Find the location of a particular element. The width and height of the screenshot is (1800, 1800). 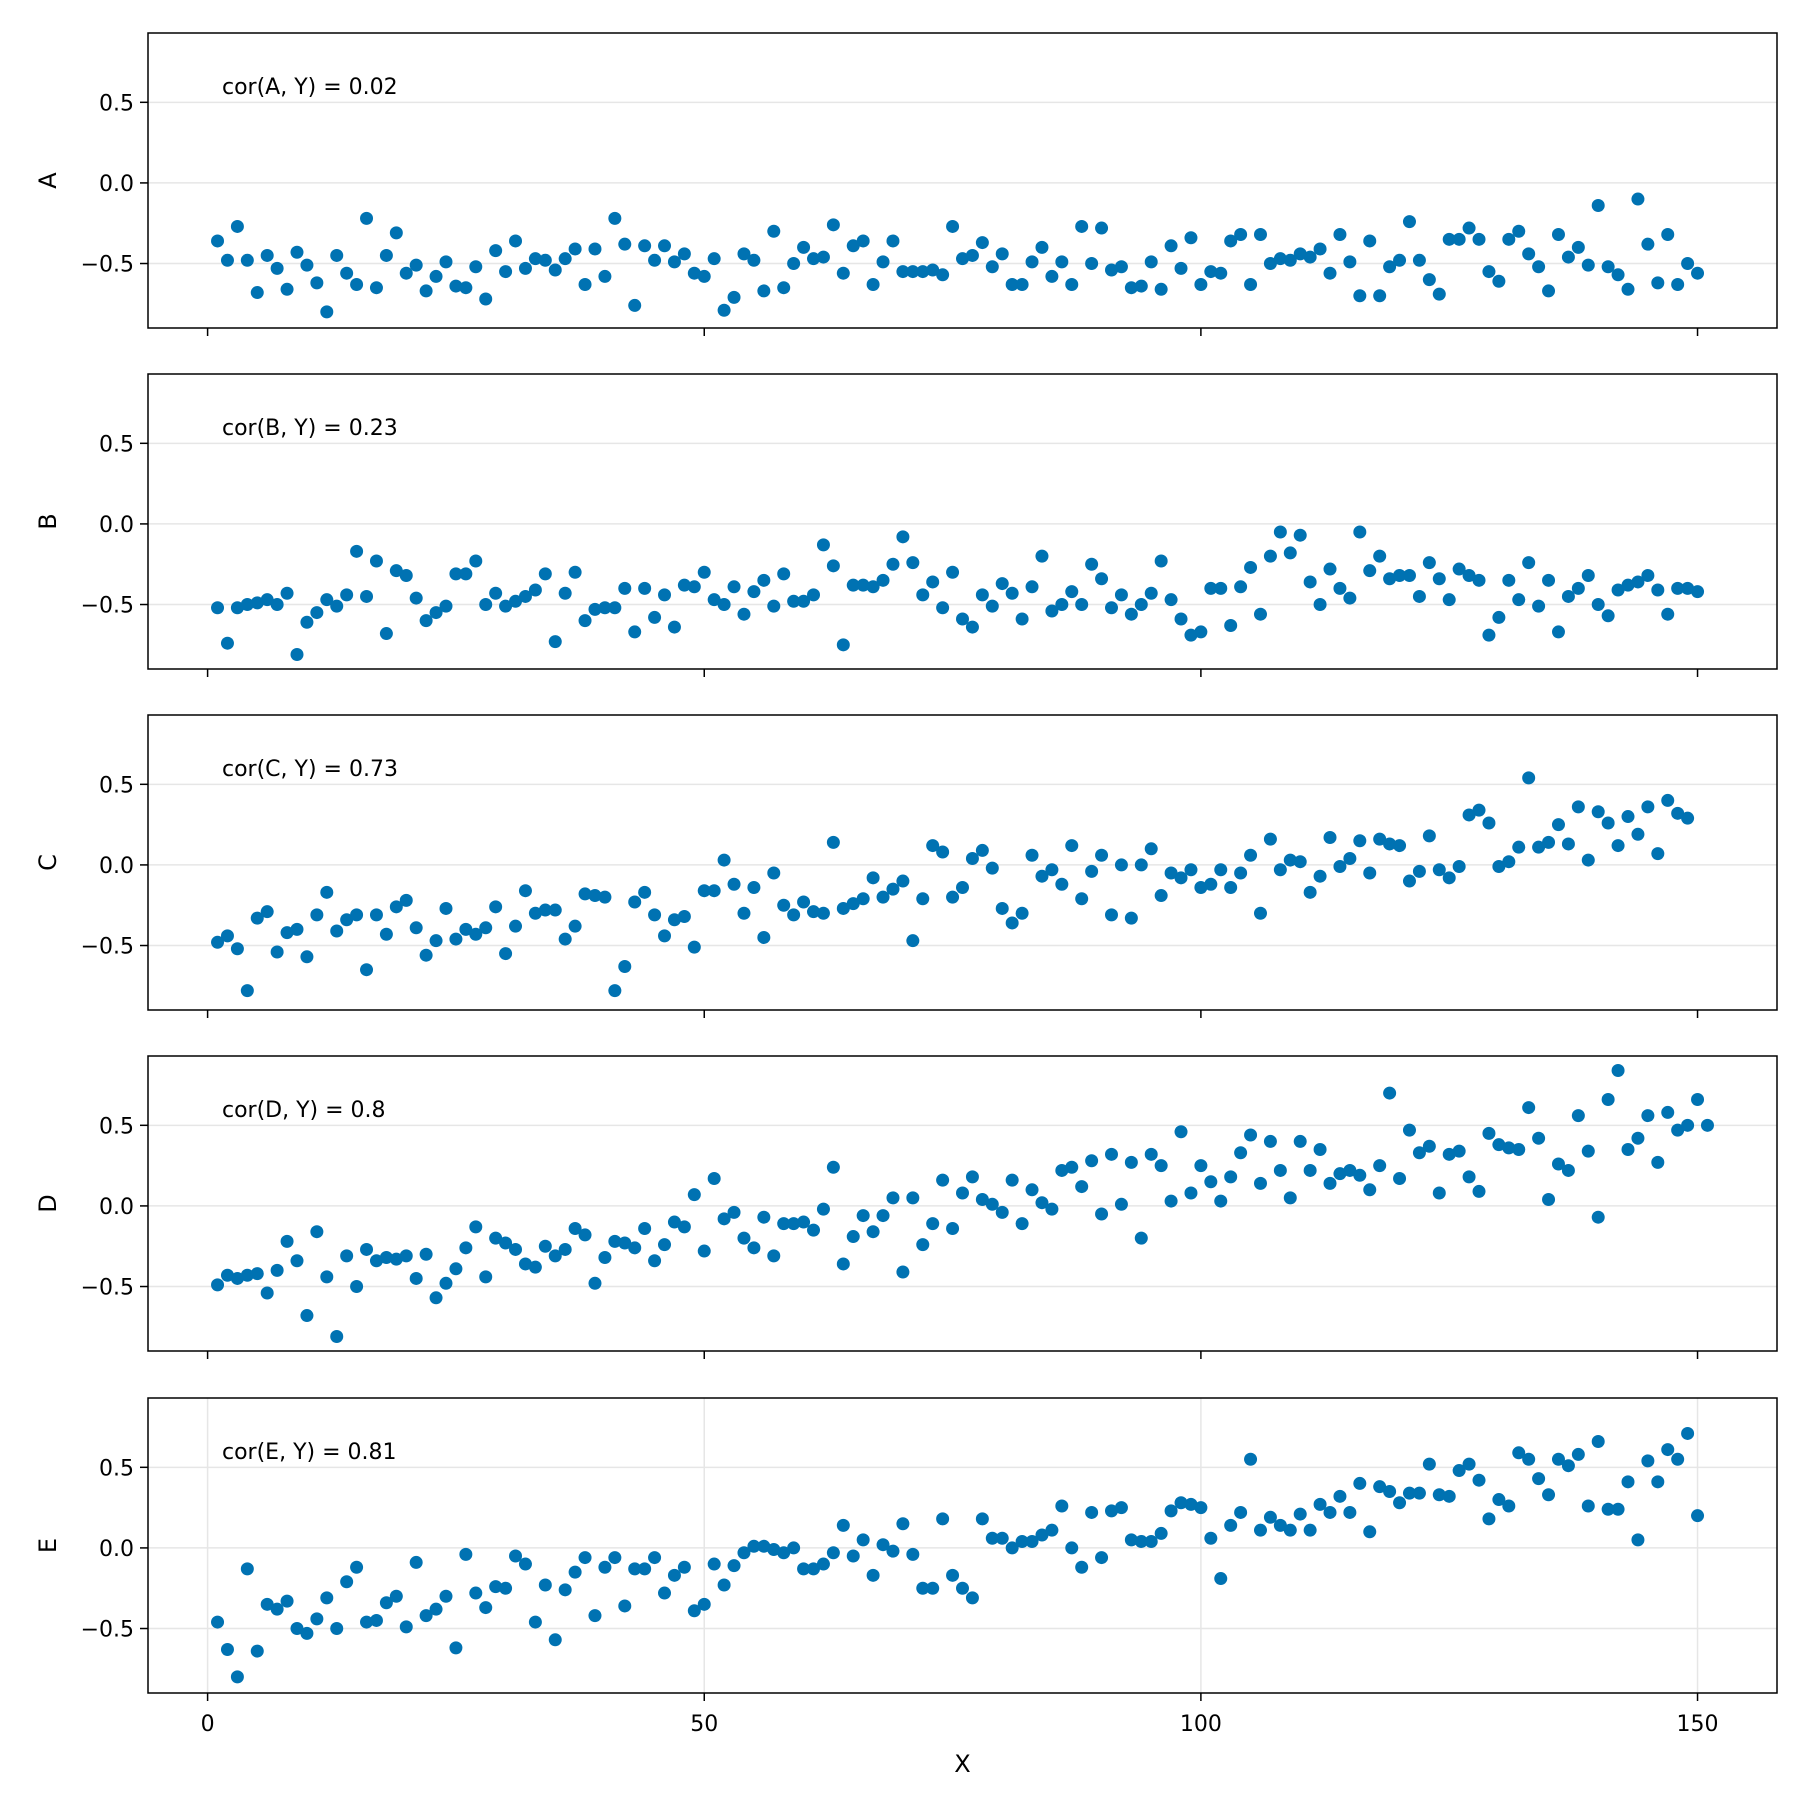

y-tick-label: 0.5 is located at coordinates (116, 444).